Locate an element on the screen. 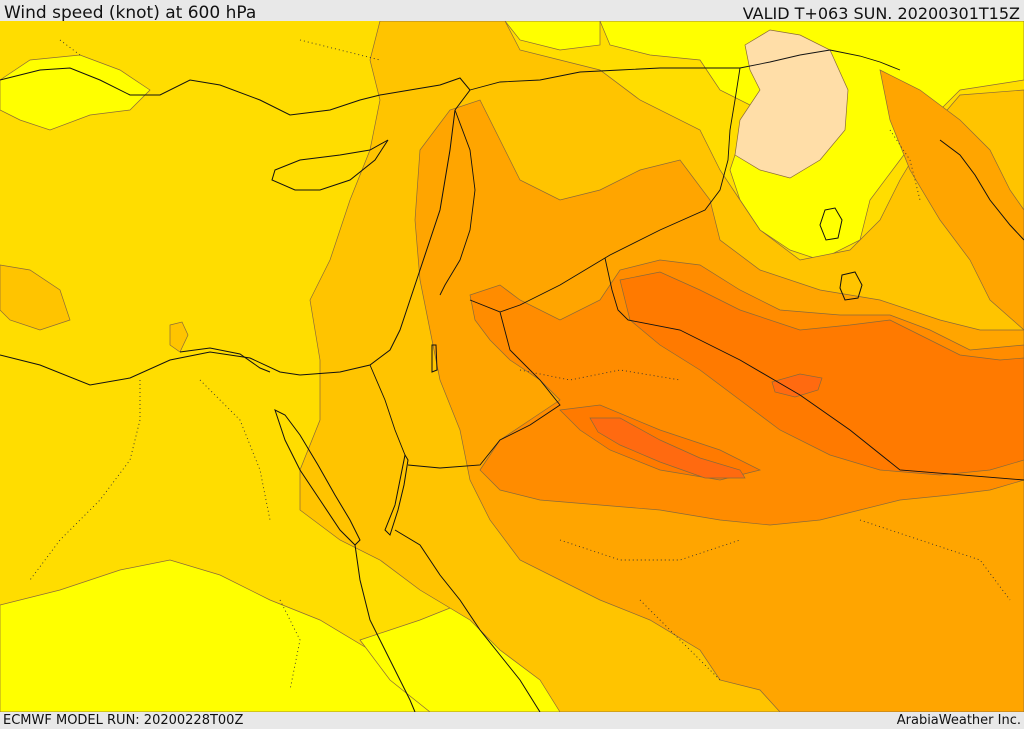  orange-dark-region is located at coordinates (821, 373).